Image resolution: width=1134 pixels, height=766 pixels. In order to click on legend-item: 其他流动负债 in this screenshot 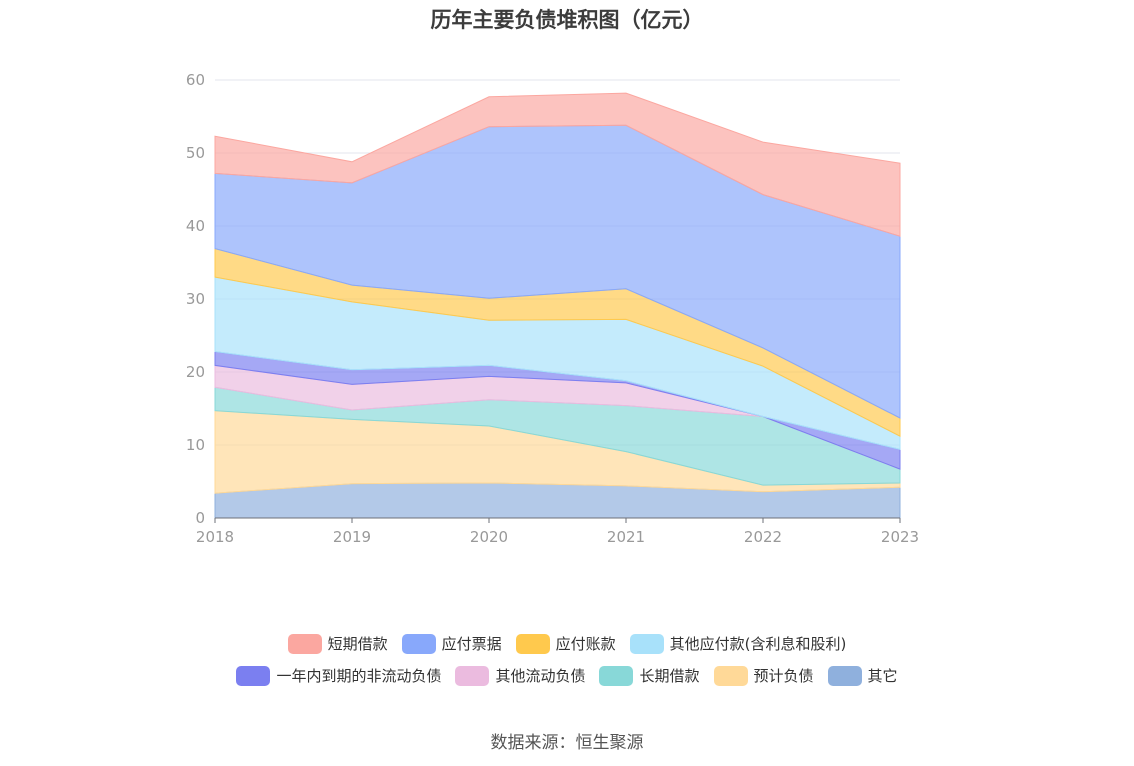, I will do `click(520, 675)`.